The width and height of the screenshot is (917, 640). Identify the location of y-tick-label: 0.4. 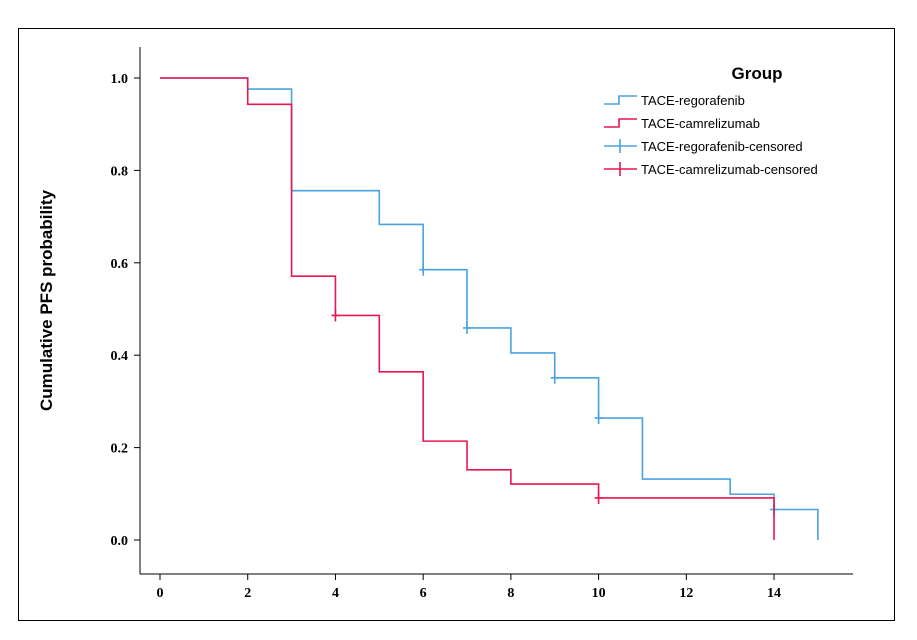
(120, 356).